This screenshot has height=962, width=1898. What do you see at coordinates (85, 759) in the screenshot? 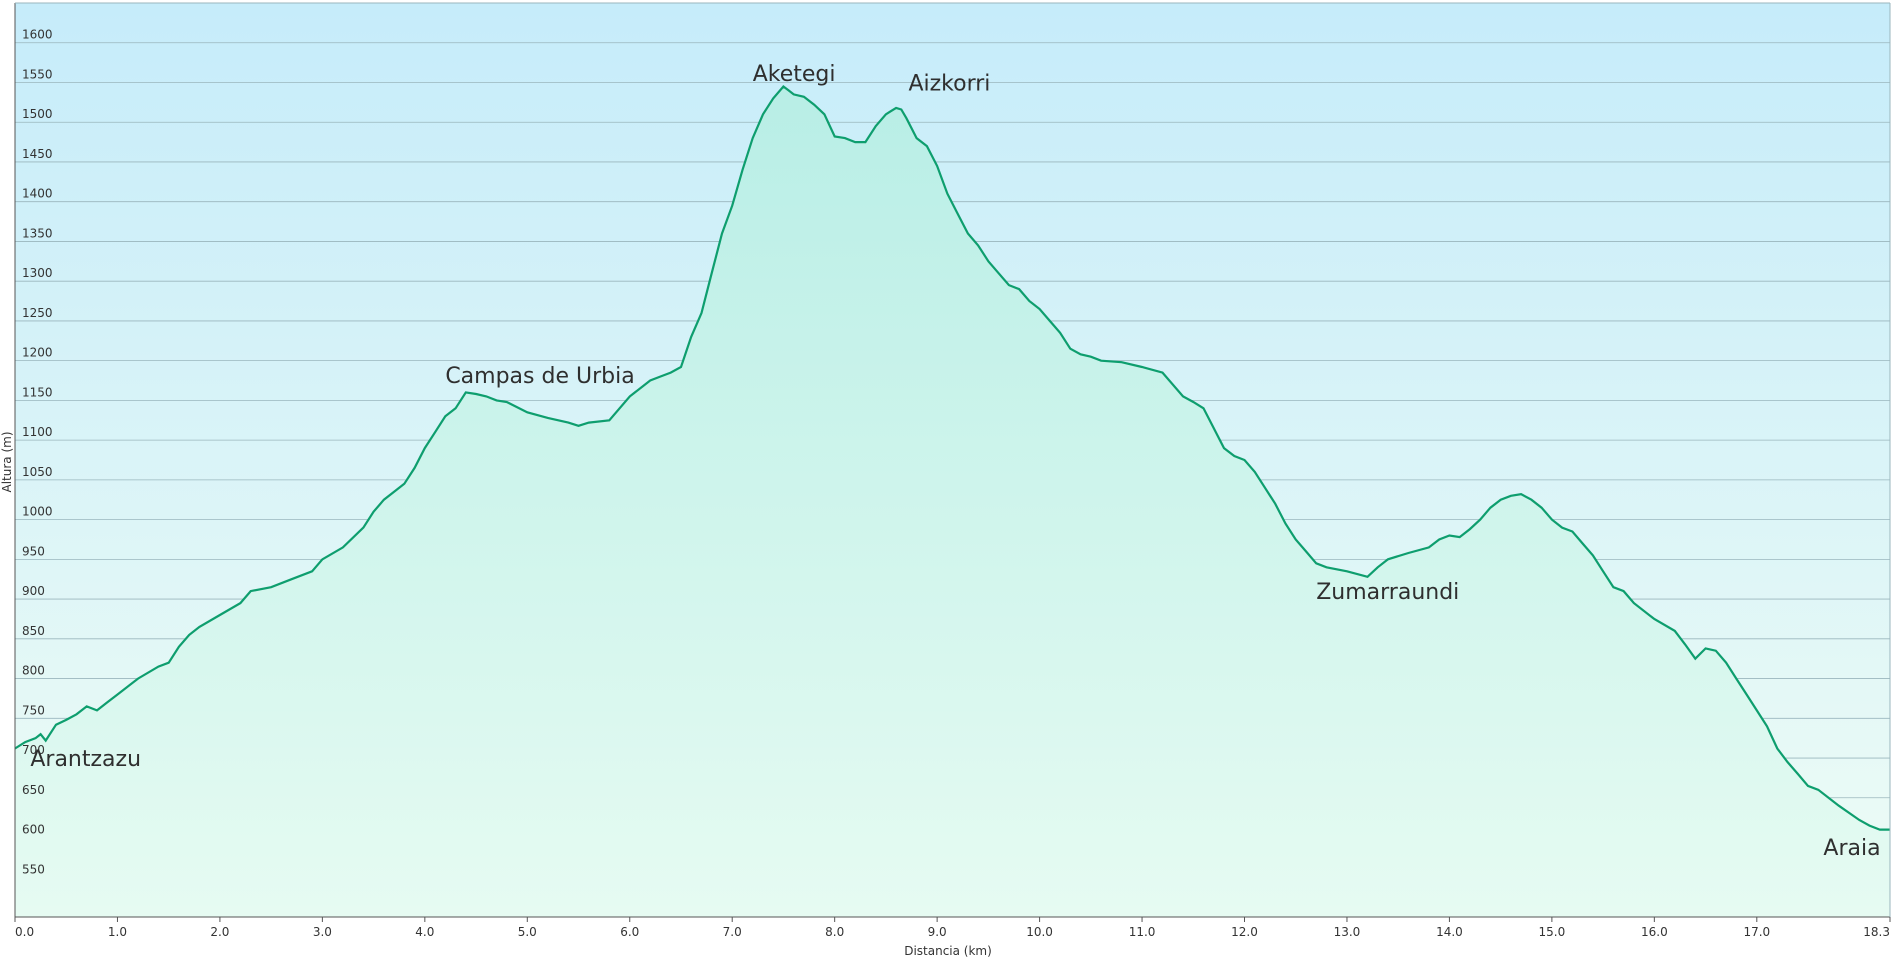
I see `waypoint-label: Arantzazu` at bounding box center [85, 759].